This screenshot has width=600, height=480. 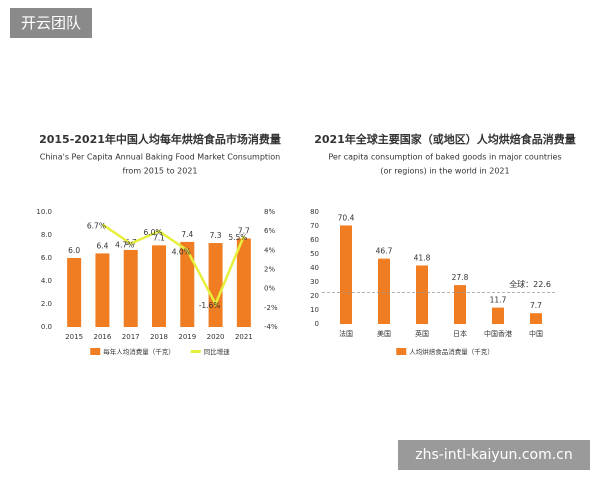 What do you see at coordinates (269, 289) in the screenshot?
I see `y2-tick-label: 0%` at bounding box center [269, 289].